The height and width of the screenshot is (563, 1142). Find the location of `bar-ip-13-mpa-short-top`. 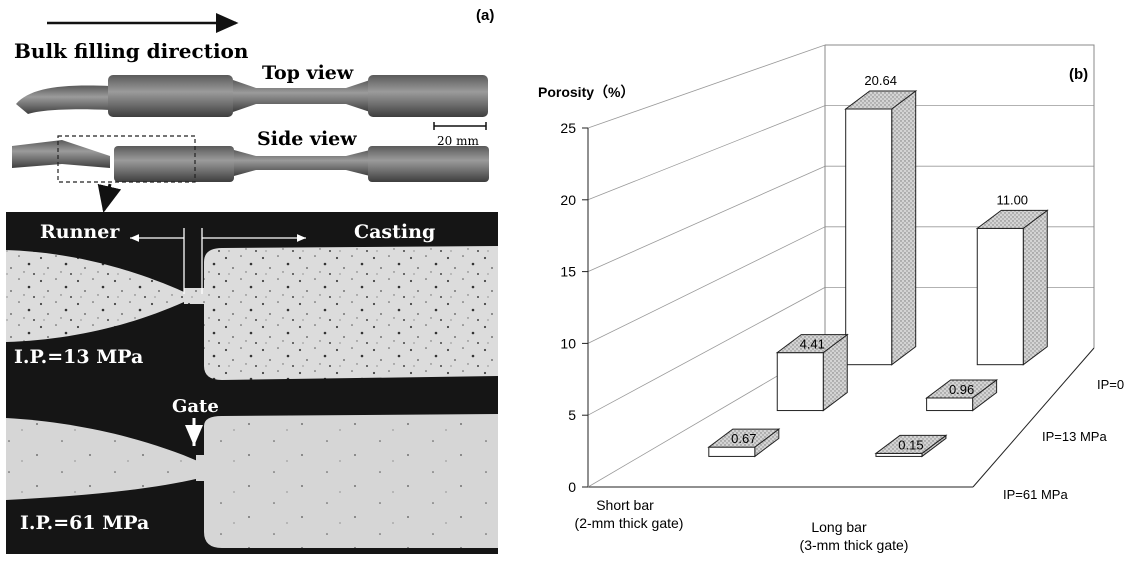

bar-ip-13-mpa-short-top is located at coordinates (812, 344).